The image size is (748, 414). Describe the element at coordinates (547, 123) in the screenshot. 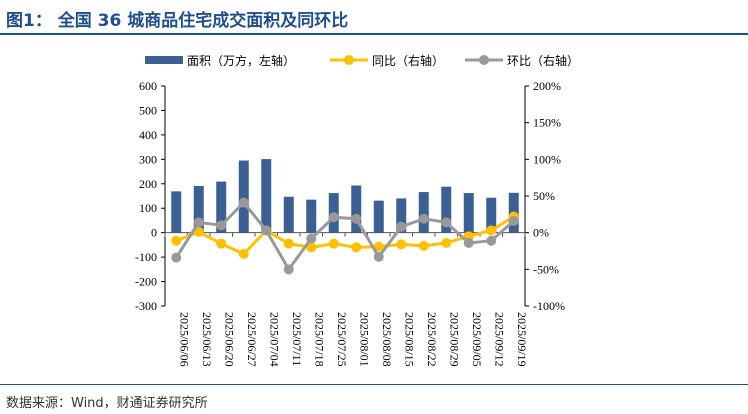

I see `right-tick-label: 150%` at that location.